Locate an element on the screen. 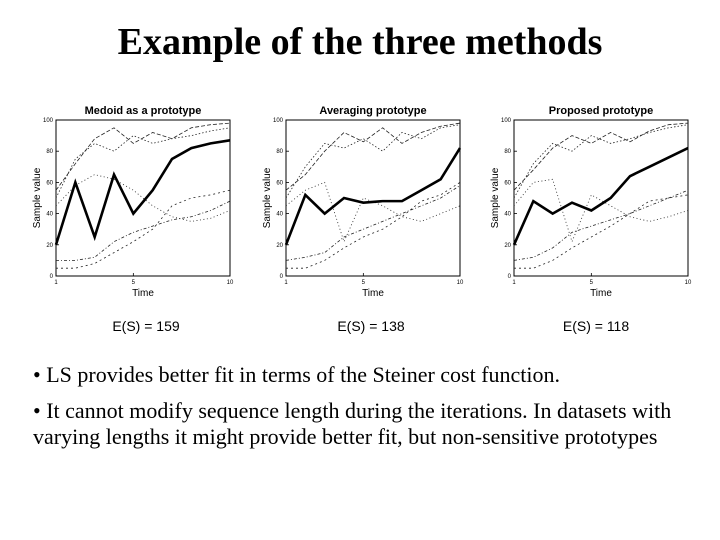  cost-label-medoid: E(S) = 159 is located at coordinates (146, 326).